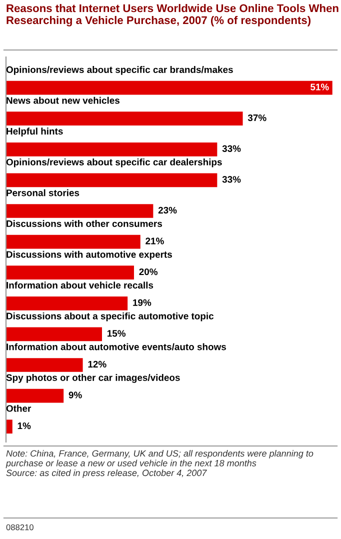 The image size is (341, 539). What do you see at coordinates (24, 426) in the screenshot?
I see `data-label: 1%` at bounding box center [24, 426].